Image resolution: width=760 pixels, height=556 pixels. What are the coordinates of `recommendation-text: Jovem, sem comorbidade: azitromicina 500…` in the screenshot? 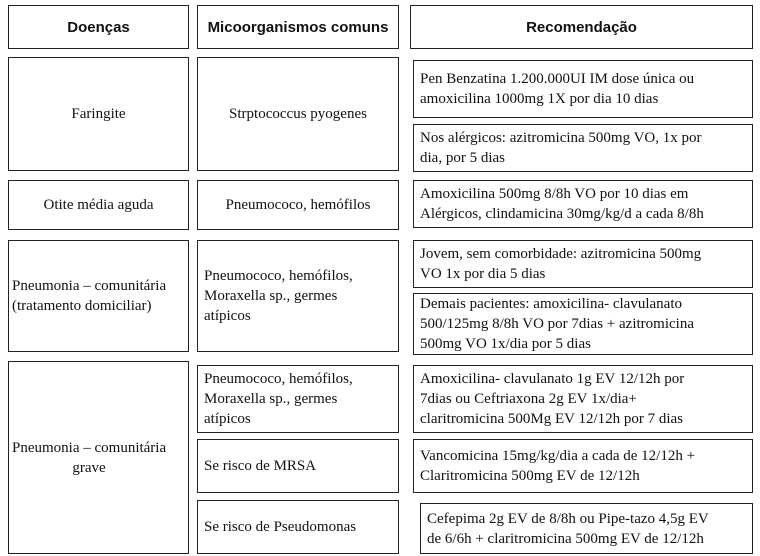 It's located at (561, 264).